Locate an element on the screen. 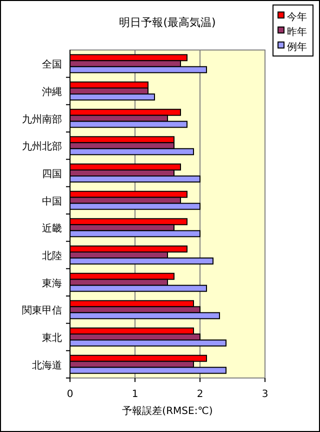 This screenshot has height=432, width=320. y-tick-label: 中国 is located at coordinates (52, 201).